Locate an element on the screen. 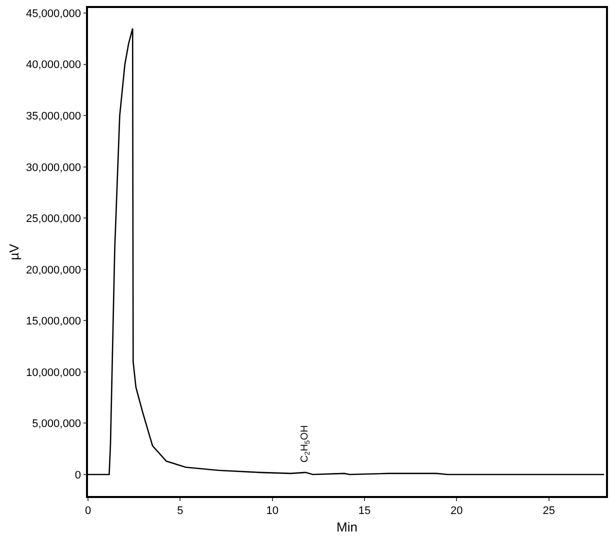 The height and width of the screenshot is (552, 610). y-tick-label: 35,000,000 is located at coordinates (54, 116).